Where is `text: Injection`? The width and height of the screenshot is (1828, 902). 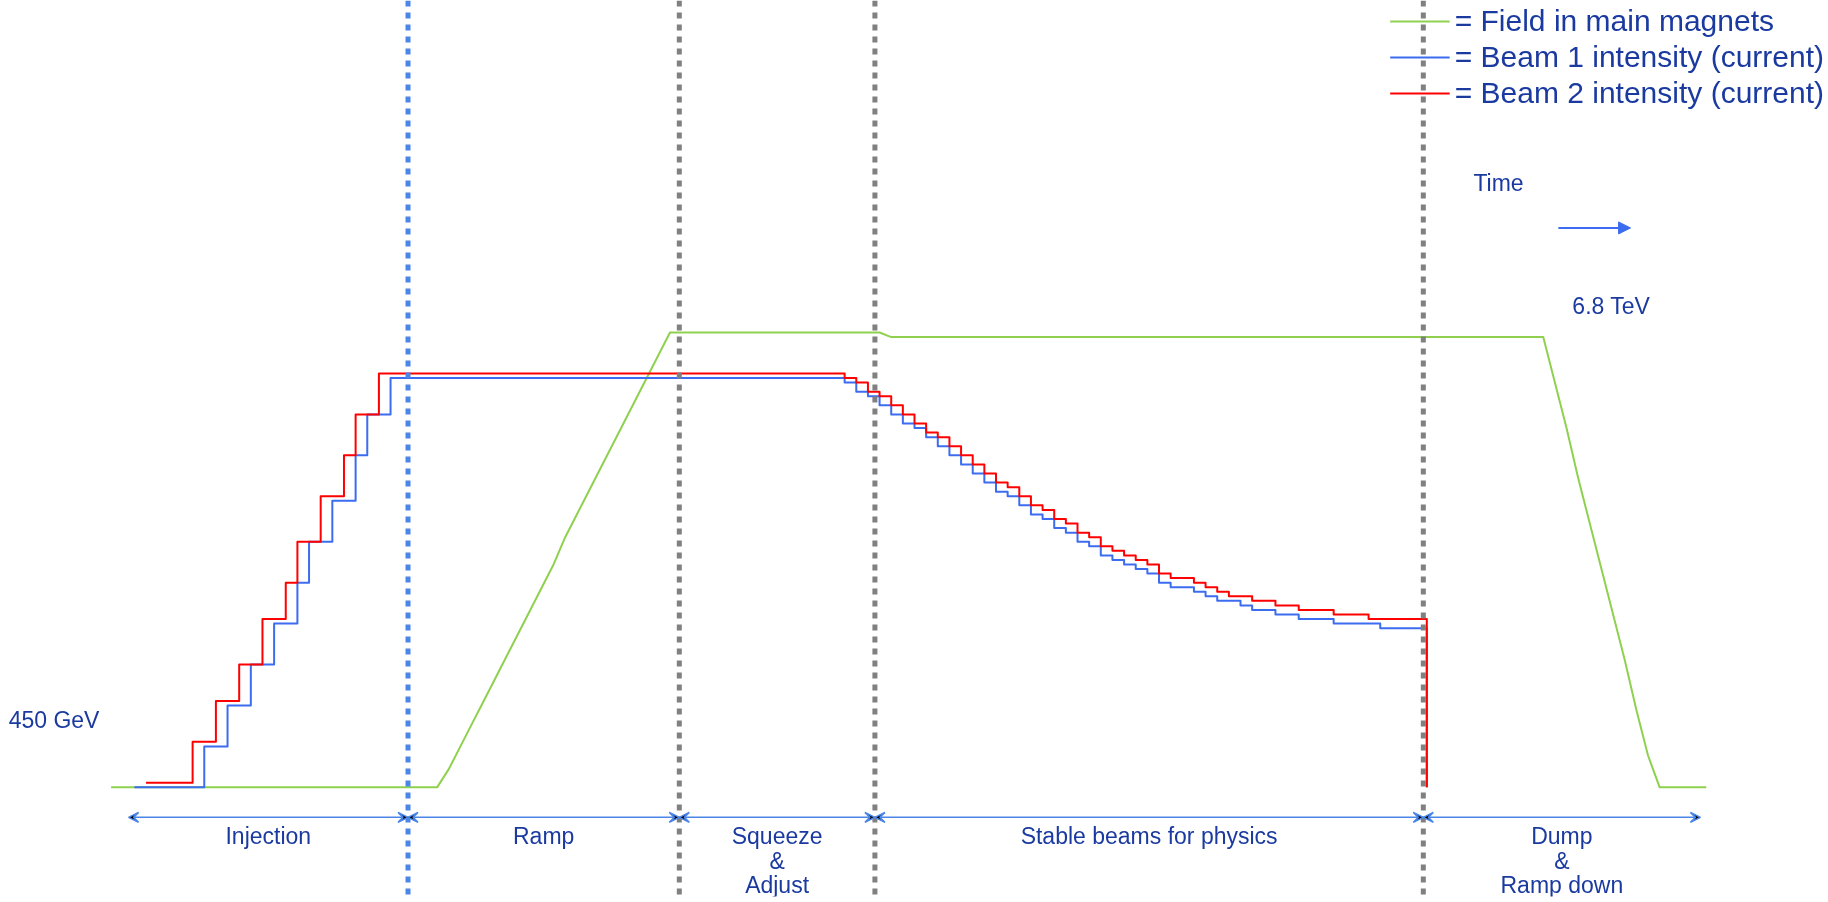
text: Injection is located at coordinates (268, 835).